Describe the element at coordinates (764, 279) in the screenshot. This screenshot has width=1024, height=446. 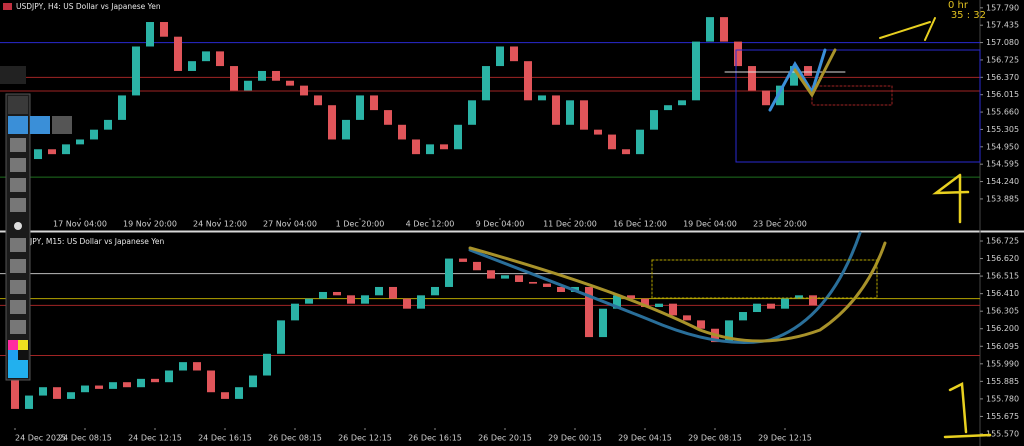
I see `target-box` at that location.